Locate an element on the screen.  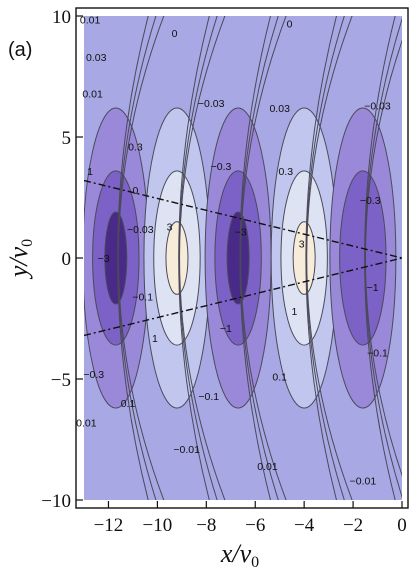
contour-label-30: −1 is located at coordinates (373, 288).